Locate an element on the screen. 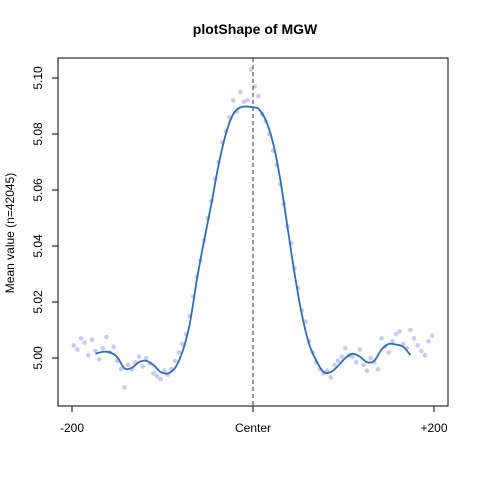 This screenshot has width=480, height=480. y-tick-label: 5.02 is located at coordinates (38, 302).